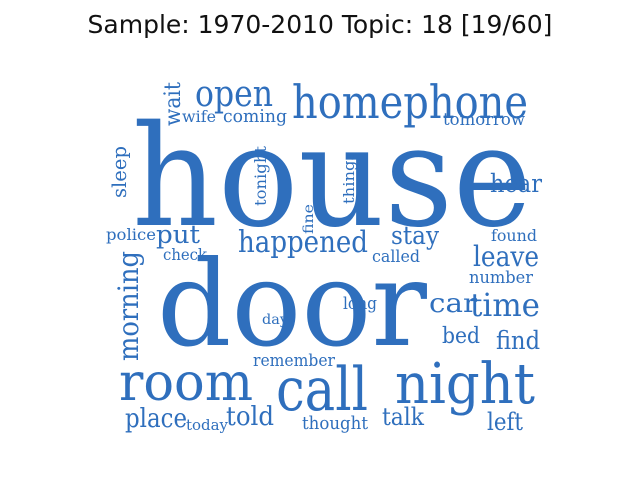 This screenshot has width=640, height=480. I want to click on word-tomorrow: tomorrow, so click(484, 120).